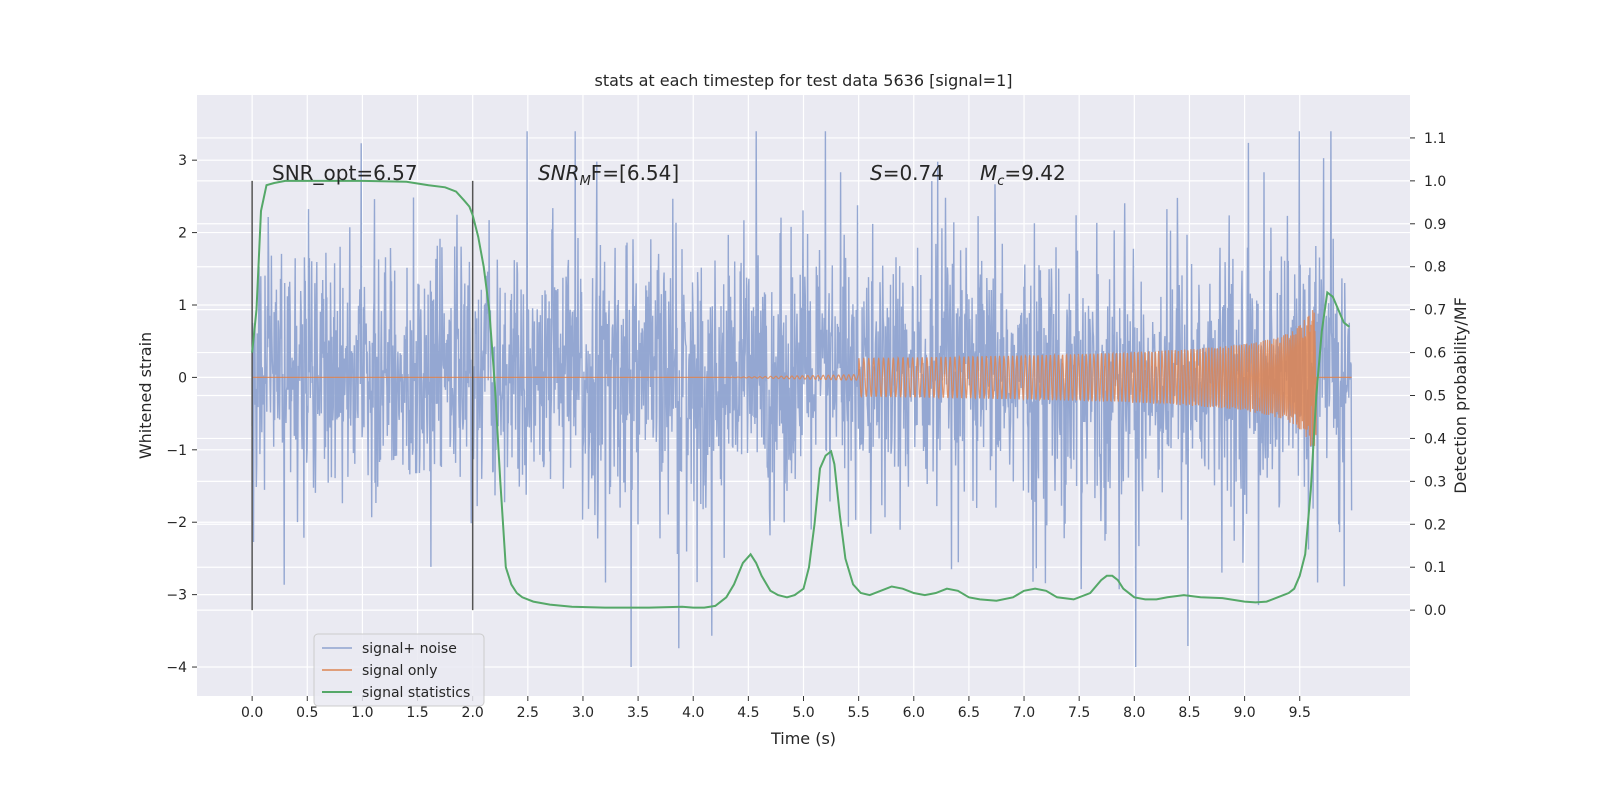 The image size is (1600, 800). What do you see at coordinates (913, 173) in the screenshot?
I see `annotation-s-value: =0.74` at bounding box center [913, 173].